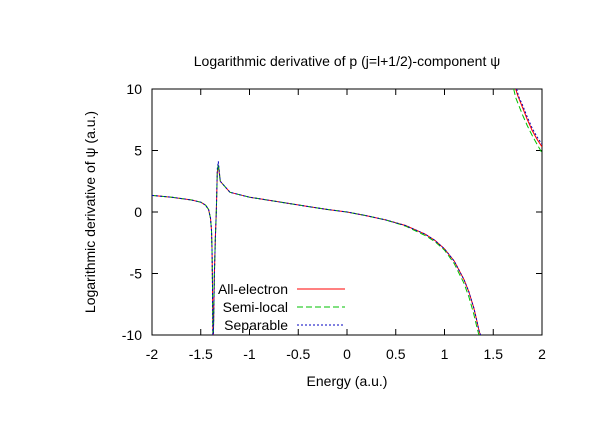  What do you see at coordinates (542, 354) in the screenshot?
I see `x-tick-label: 2` at bounding box center [542, 354].